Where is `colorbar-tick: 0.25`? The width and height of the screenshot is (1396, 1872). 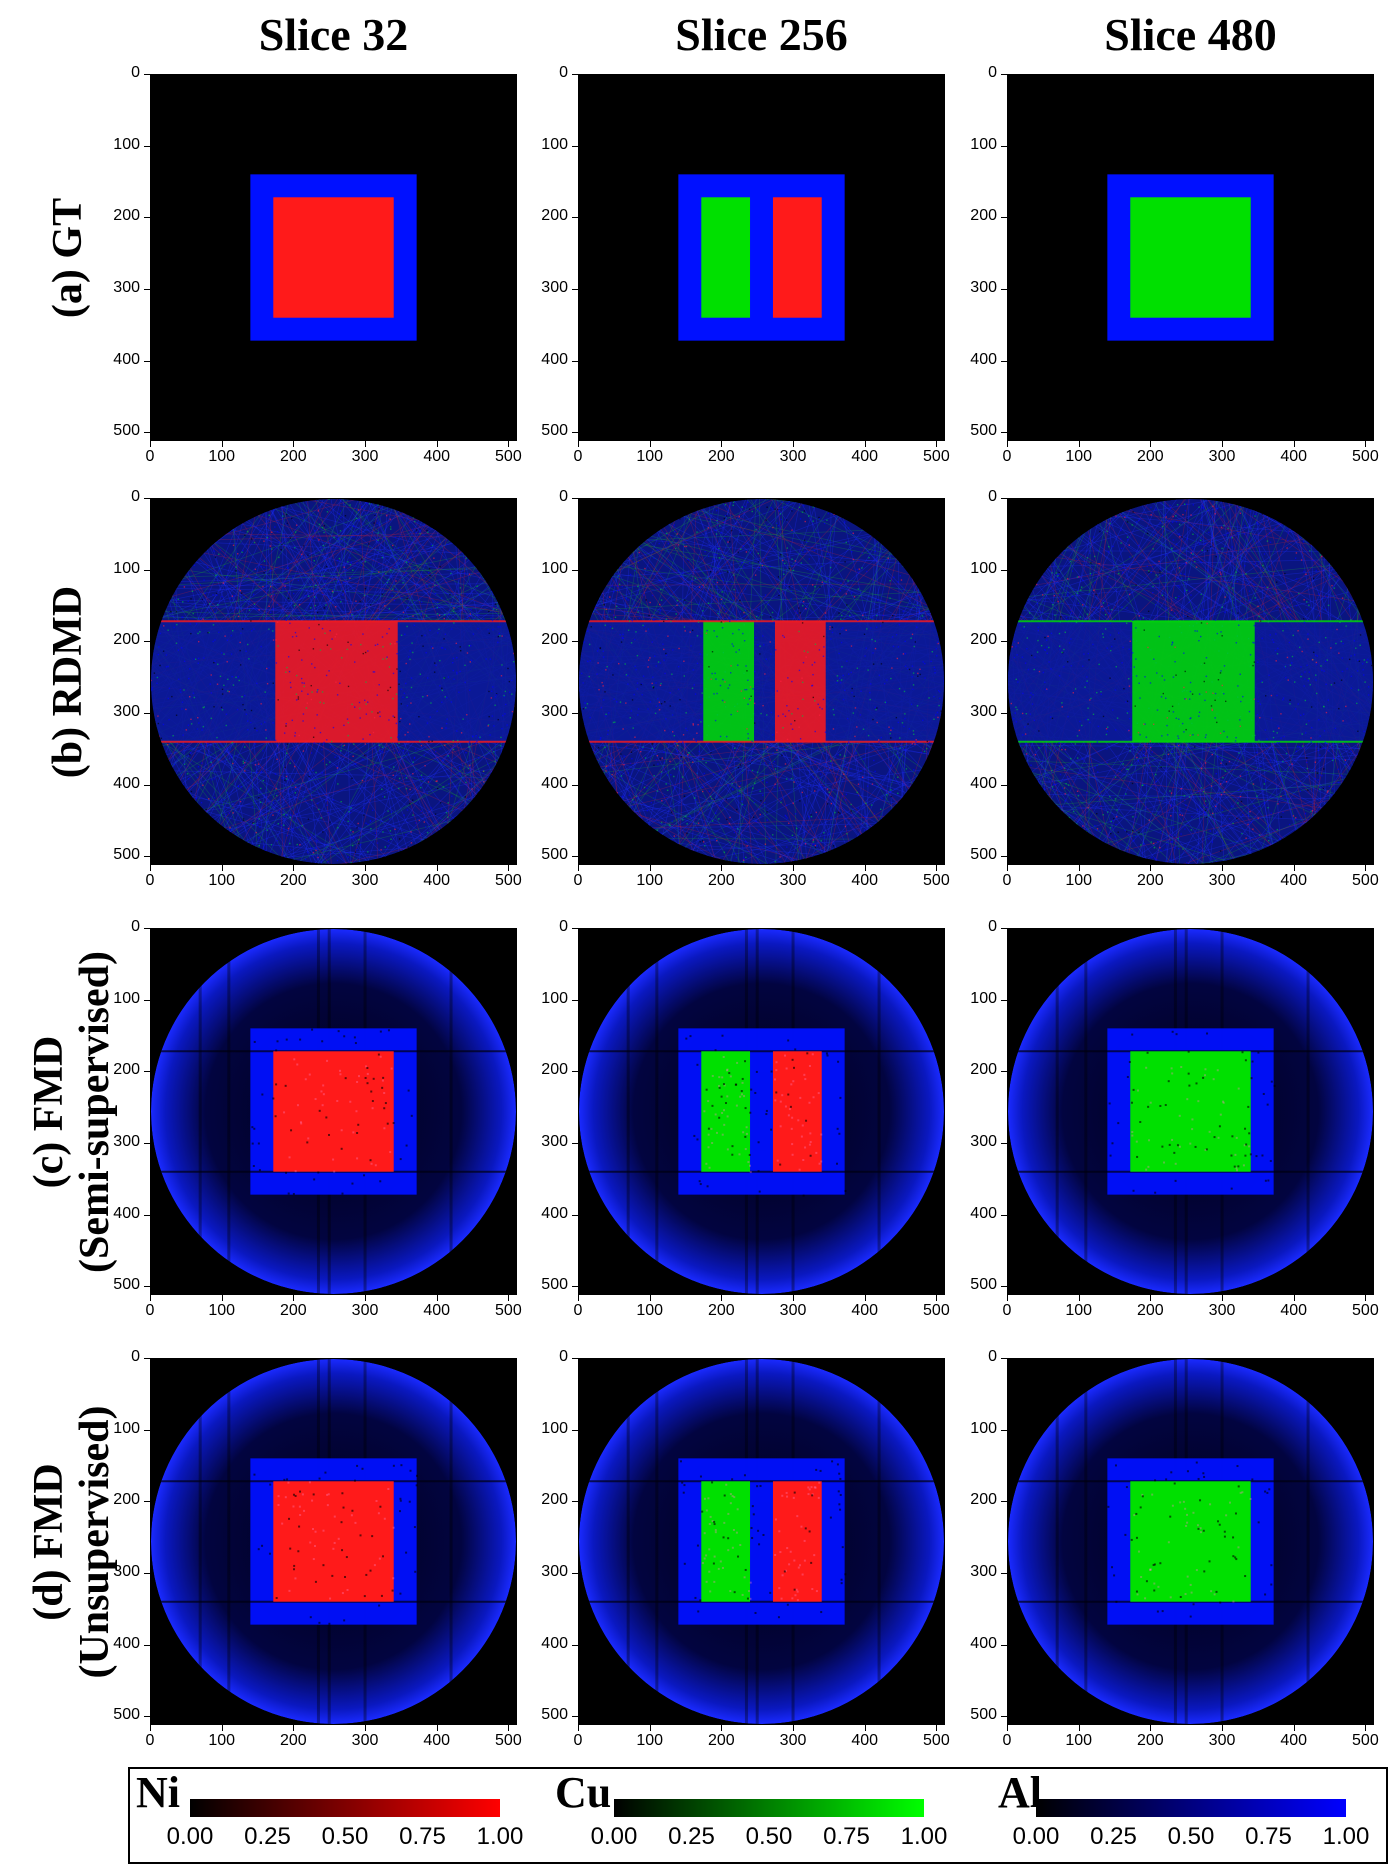 colorbar-tick: 0.25 is located at coordinates (1113, 1836).